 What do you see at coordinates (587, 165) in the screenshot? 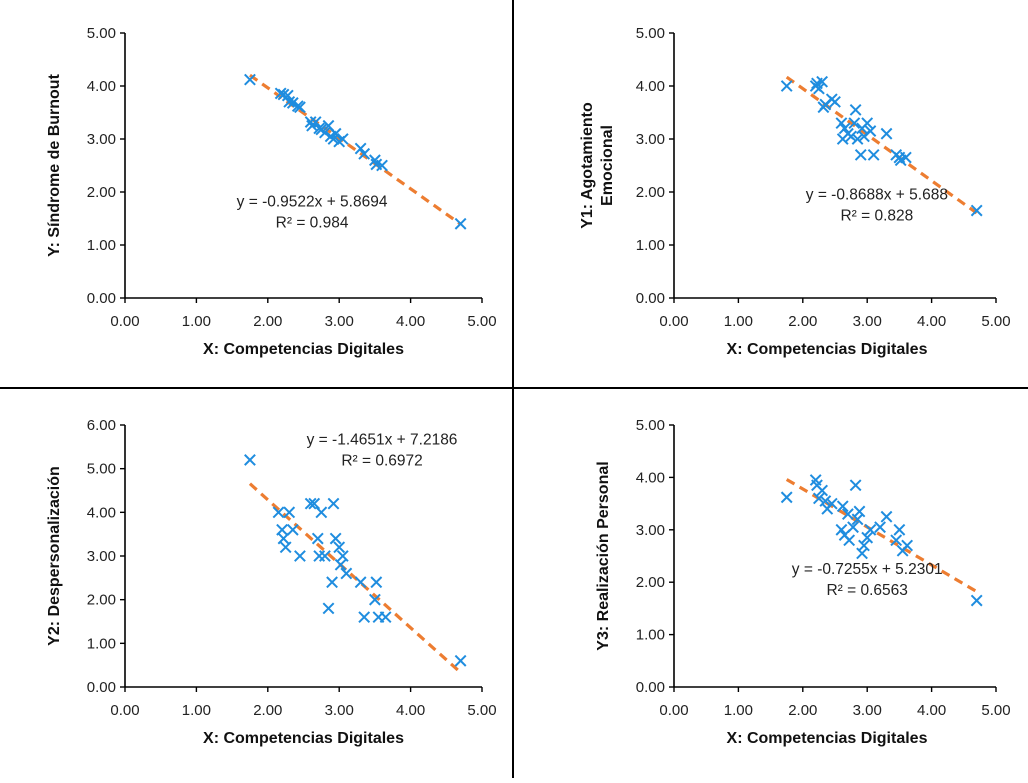
I see `y-axis-title-line: Y1: Agotamiento` at bounding box center [587, 165].